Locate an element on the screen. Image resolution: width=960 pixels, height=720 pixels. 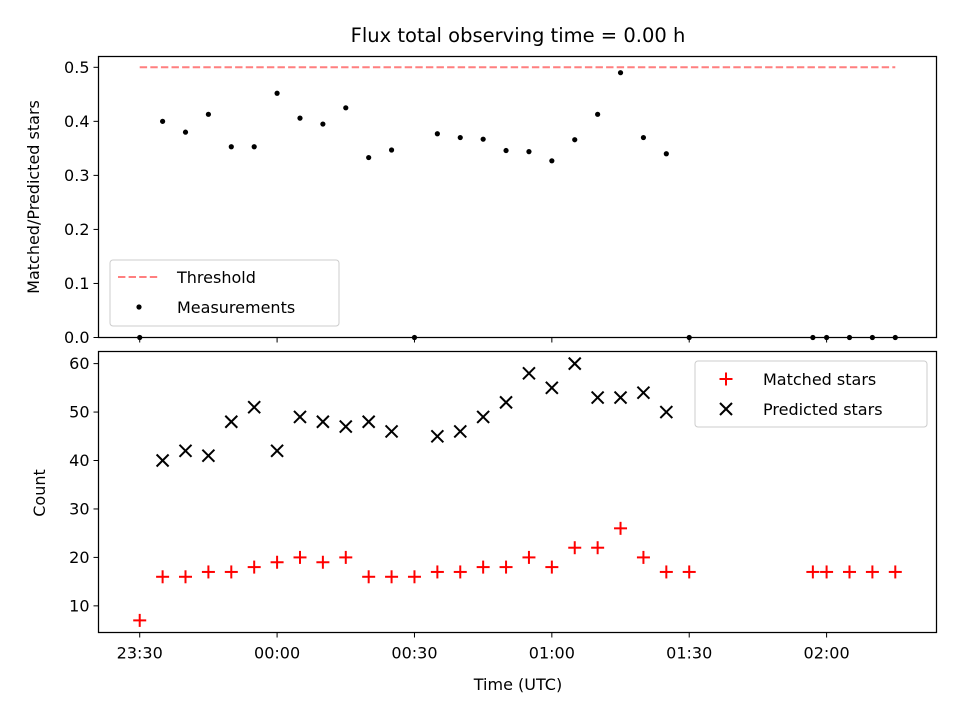
x-tick-label: 02:00 is located at coordinates (827, 653).